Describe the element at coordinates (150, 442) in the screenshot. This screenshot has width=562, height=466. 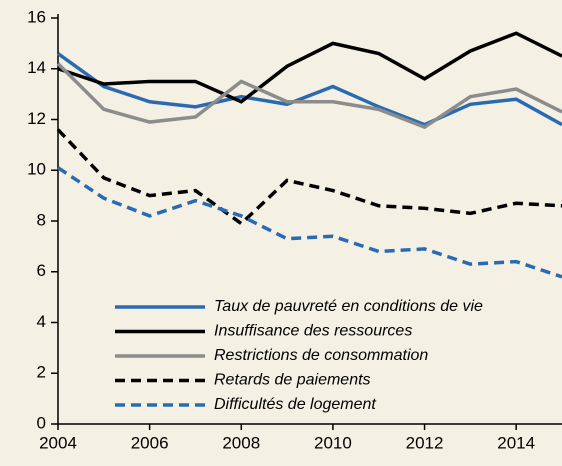
I see `x-tick-label: 2006` at that location.